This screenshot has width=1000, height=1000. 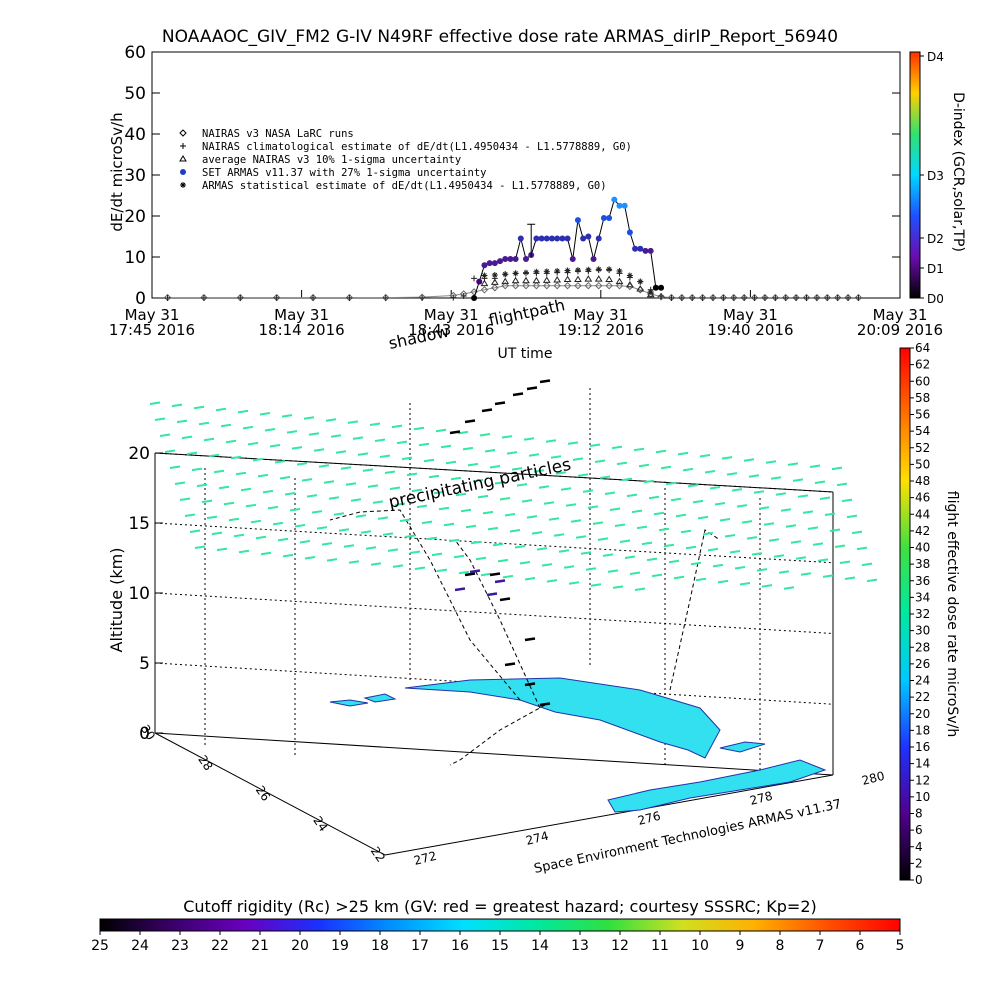 I want to click on x-tick-label-date: May 31, so click(x=451, y=315).